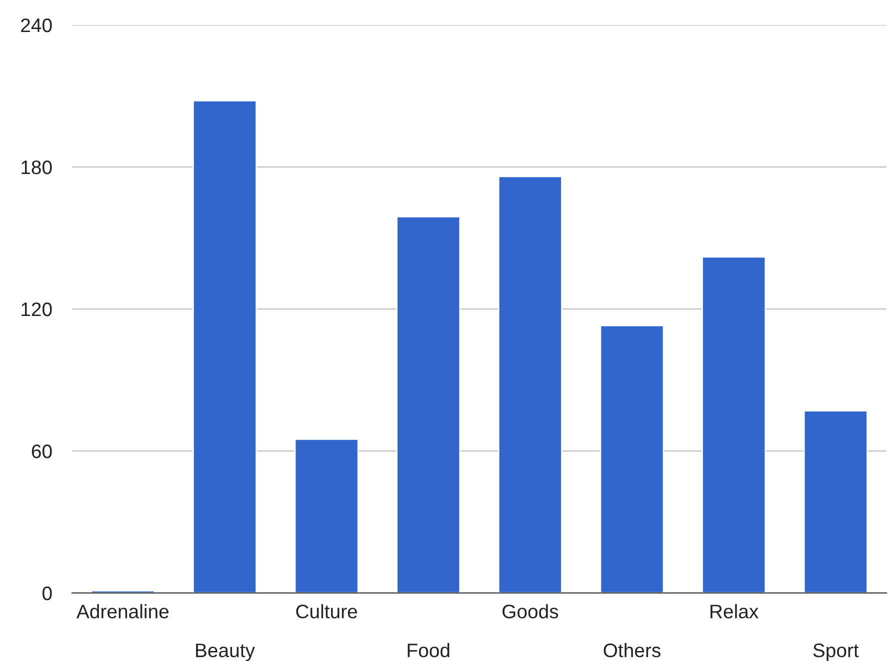  I want to click on y-tick-label: 240, so click(36, 25).